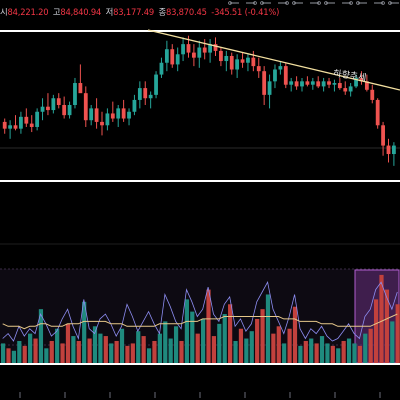 The height and width of the screenshot is (400, 400). I want to click on close-label: 종, so click(162, 12).